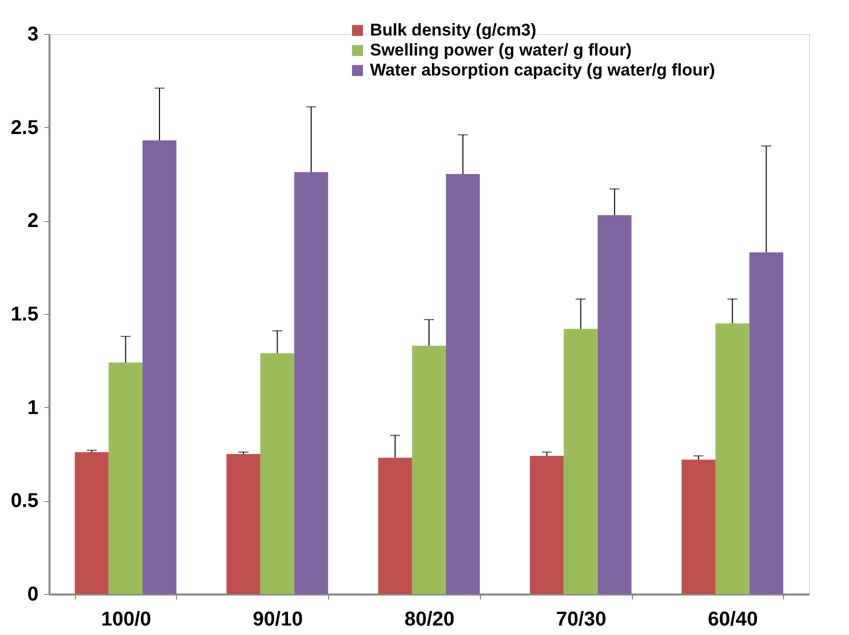 The image size is (849, 635). Describe the element at coordinates (277, 619) in the screenshot. I see `x-tick-label: 90/10` at that location.